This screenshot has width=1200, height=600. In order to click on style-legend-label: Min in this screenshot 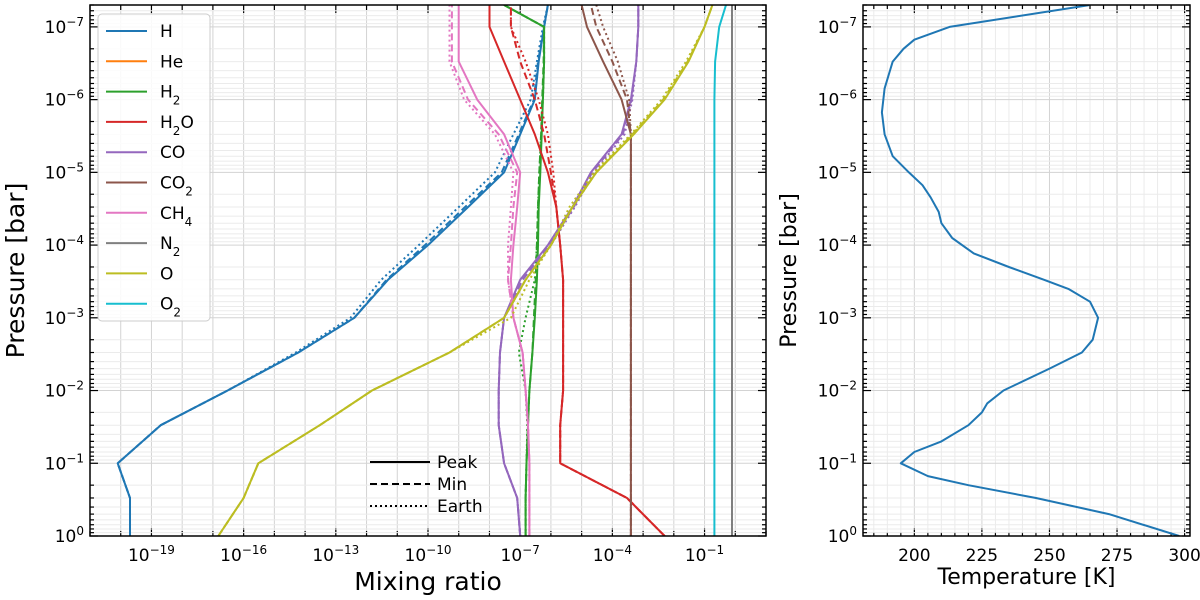, I will do `click(452, 485)`.